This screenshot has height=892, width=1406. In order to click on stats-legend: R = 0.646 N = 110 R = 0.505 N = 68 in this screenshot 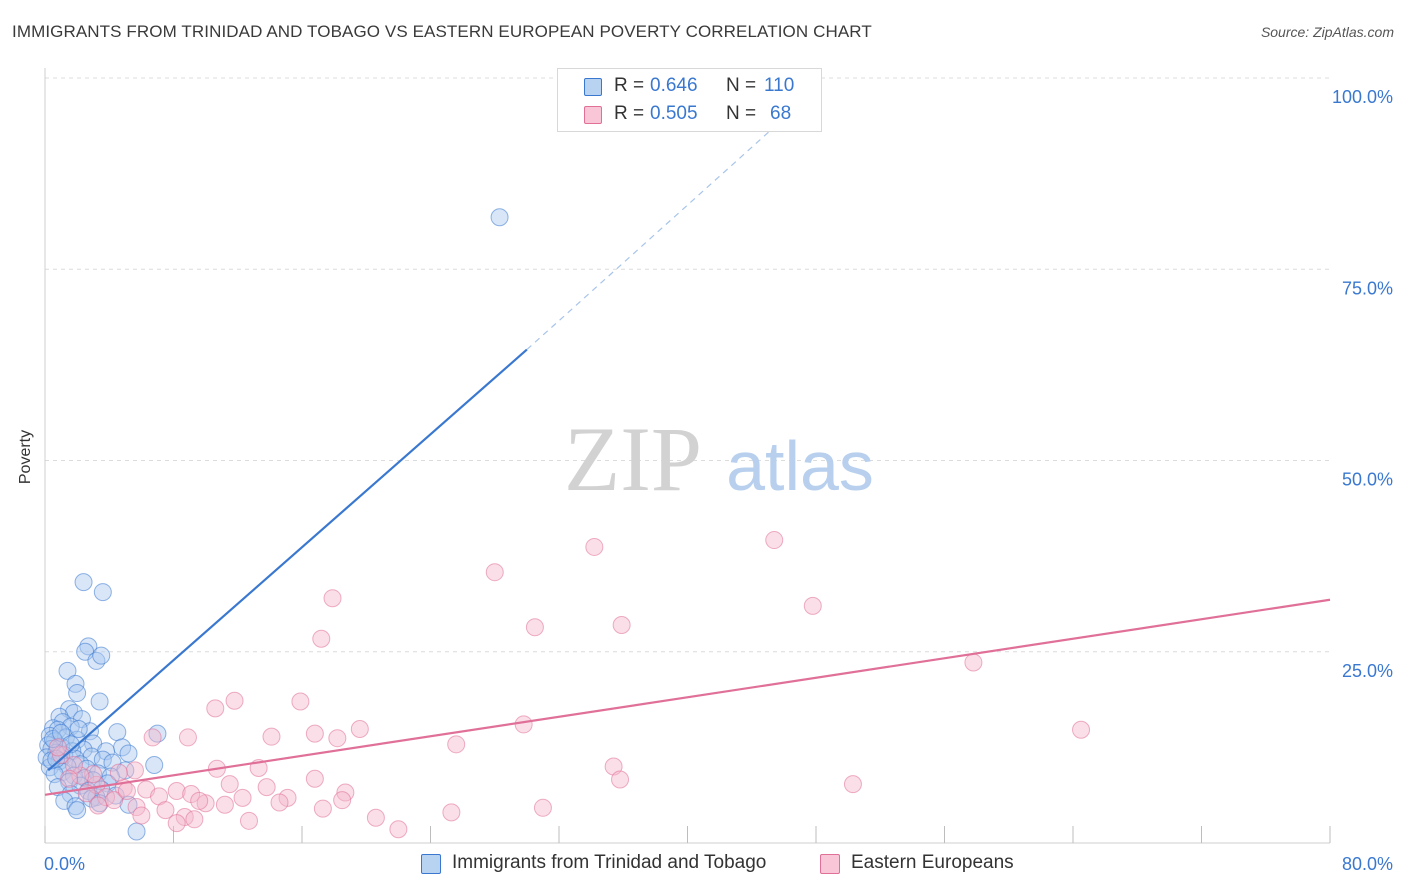, I will do `click(689, 100)`.